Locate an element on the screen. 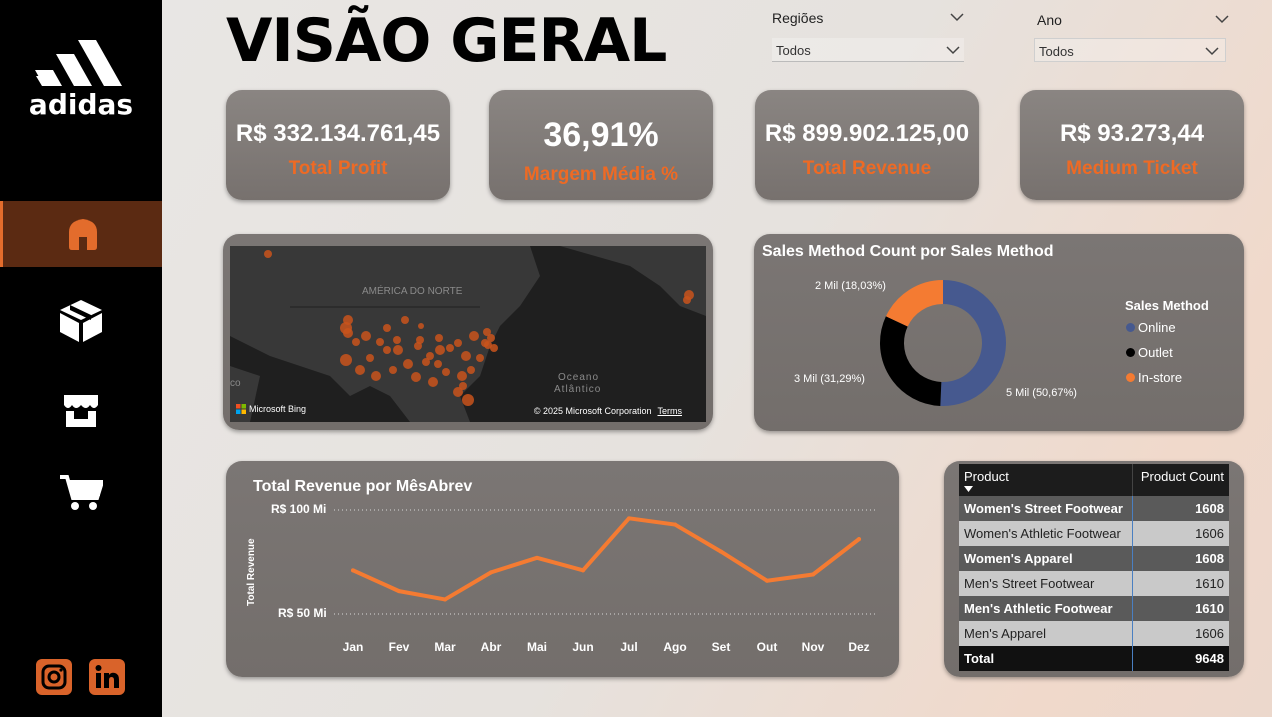 This screenshot has width=1272, height=717. bing-label: Microsoft Bing is located at coordinates (278, 409).